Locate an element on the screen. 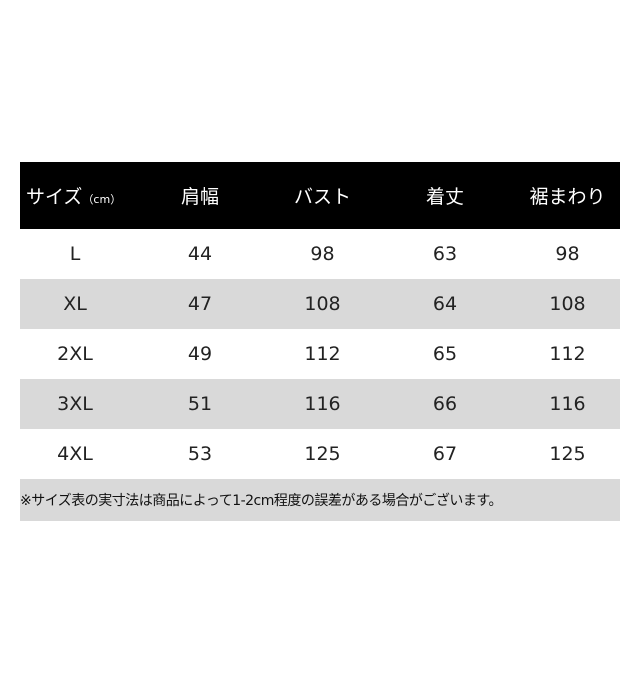 The width and height of the screenshot is (640, 682). header-shoulder: 肩幅 is located at coordinates (199, 197).